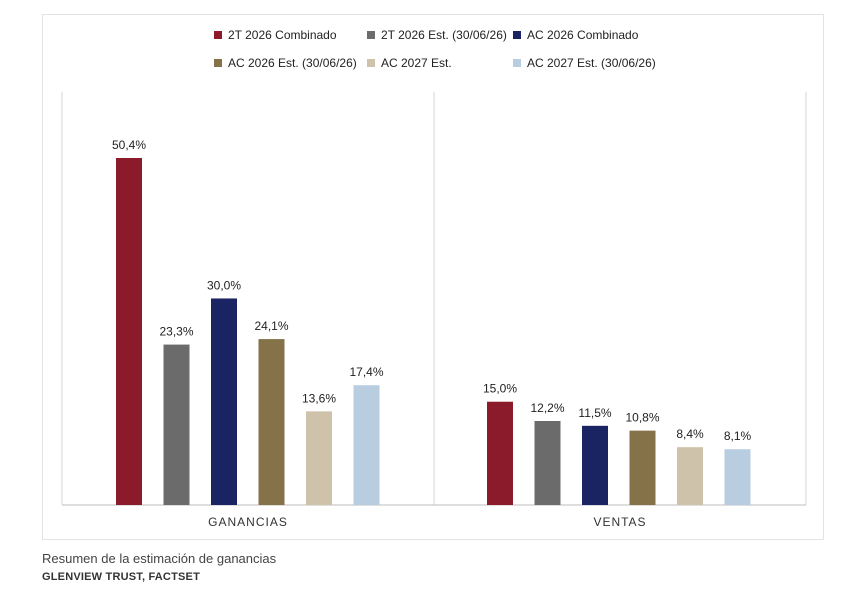  I want to click on chart-caption: Resumen de la estimación de ganancias, so click(159, 558).